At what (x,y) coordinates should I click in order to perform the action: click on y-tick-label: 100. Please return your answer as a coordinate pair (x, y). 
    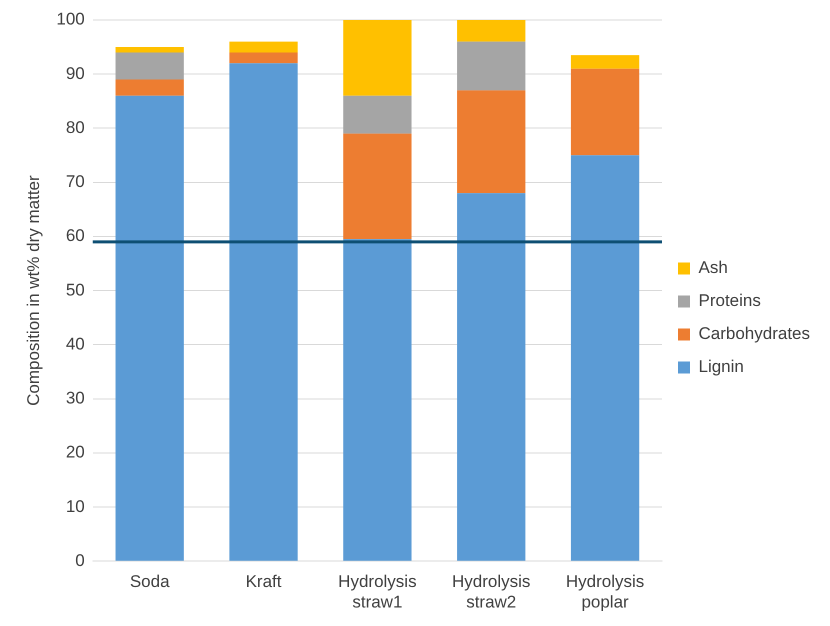
    Looking at the image, I should click on (70, 19).